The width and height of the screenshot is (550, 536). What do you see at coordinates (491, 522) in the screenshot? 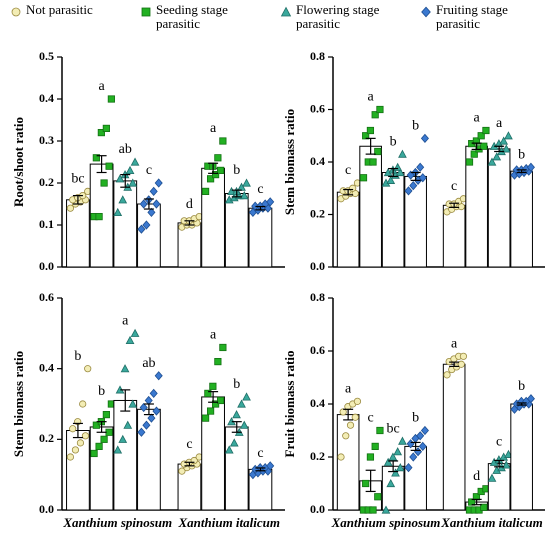
I see `x-tick-label: Xanthium italicum` at bounding box center [491, 522].